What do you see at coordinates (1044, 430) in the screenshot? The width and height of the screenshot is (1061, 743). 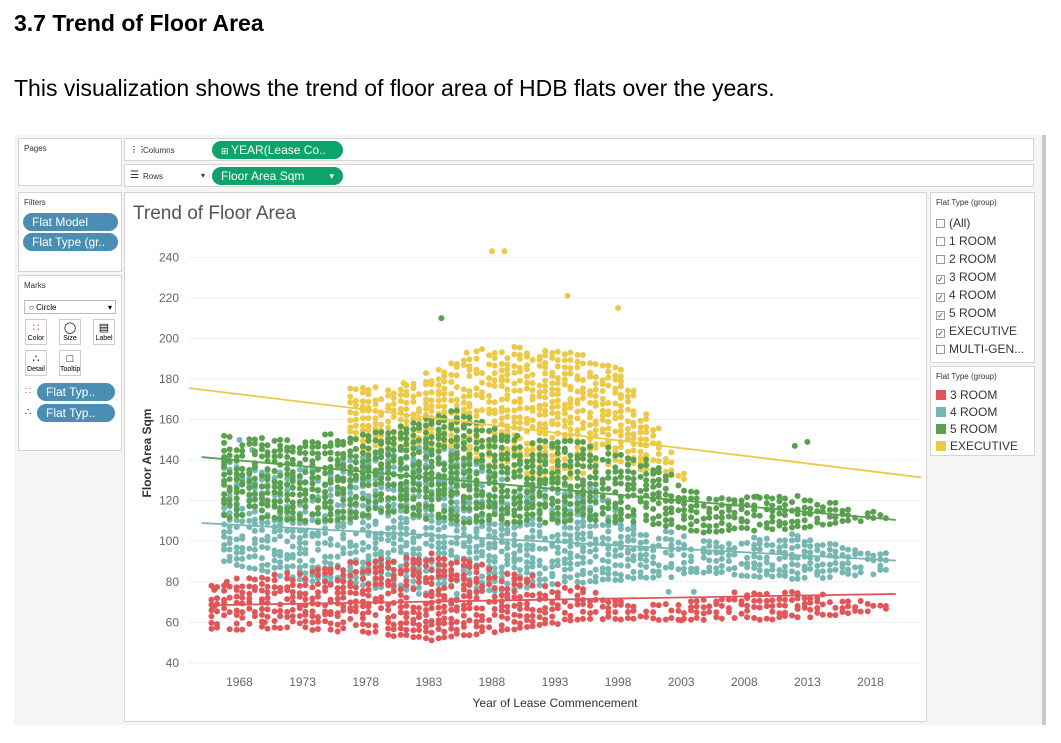 I see `vertical-scrollbar` at bounding box center [1044, 430].